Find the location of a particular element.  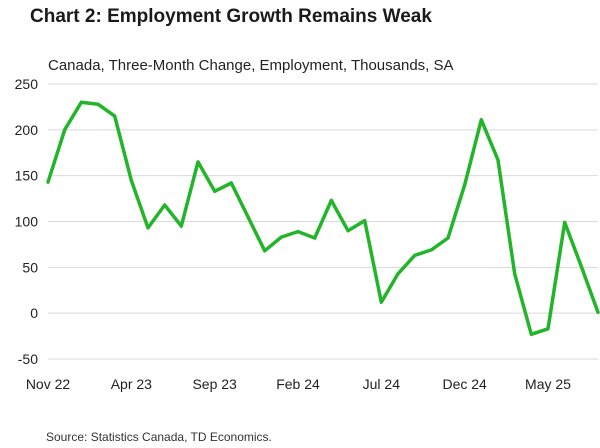

x-tick-label: Dec 24 is located at coordinates (464, 384).